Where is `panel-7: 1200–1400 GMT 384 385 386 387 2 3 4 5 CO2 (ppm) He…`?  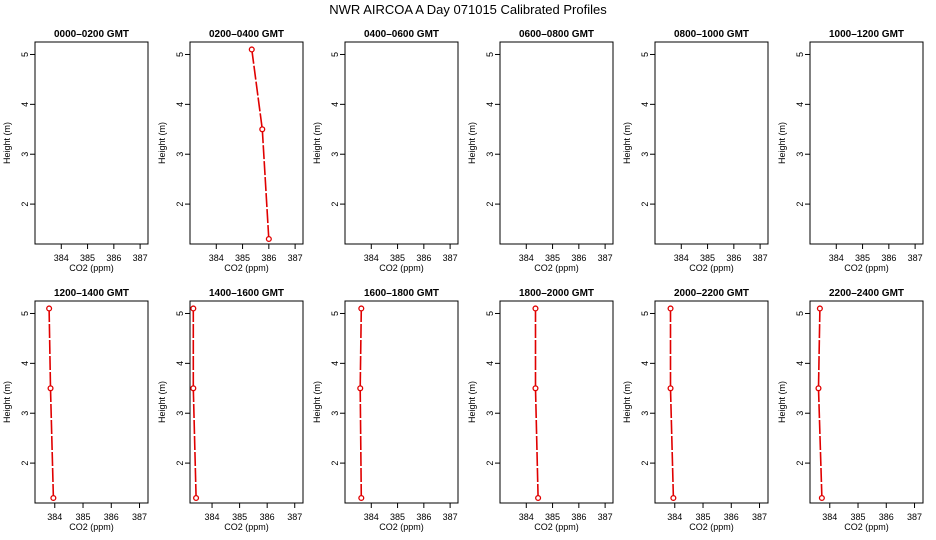
panel-7: 1200–1400 GMT 384 385 386 387 2 3 4 5 CO2 (ppm) He… is located at coordinates (75, 410).